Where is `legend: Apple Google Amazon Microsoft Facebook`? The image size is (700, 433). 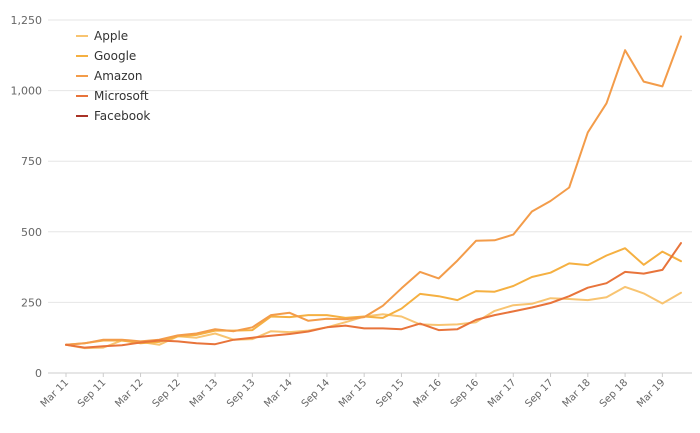 legend: Apple Google Amazon Microsoft Facebook is located at coordinates (113, 76).